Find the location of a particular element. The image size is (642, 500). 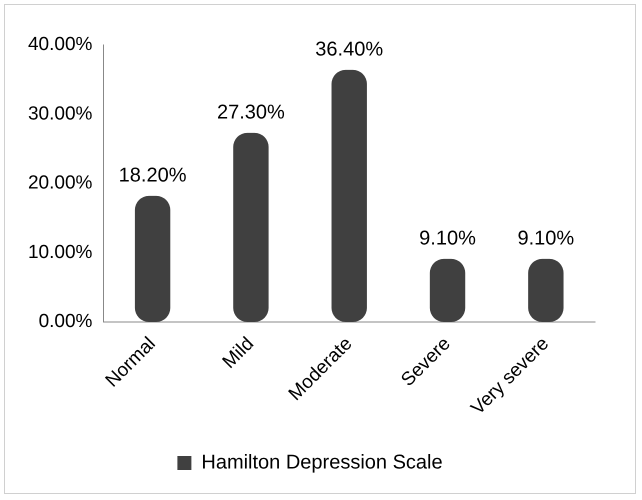

y-tick-label: 0.00% is located at coordinates (65, 321).